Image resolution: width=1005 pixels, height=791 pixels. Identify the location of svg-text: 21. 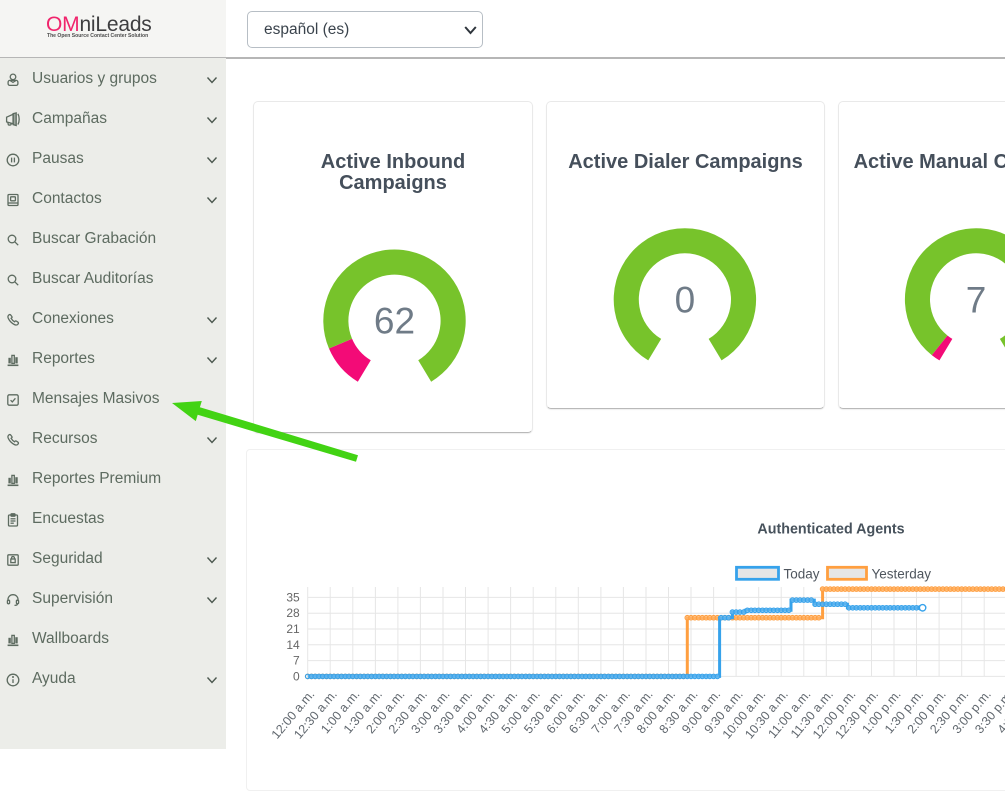
(293, 629).